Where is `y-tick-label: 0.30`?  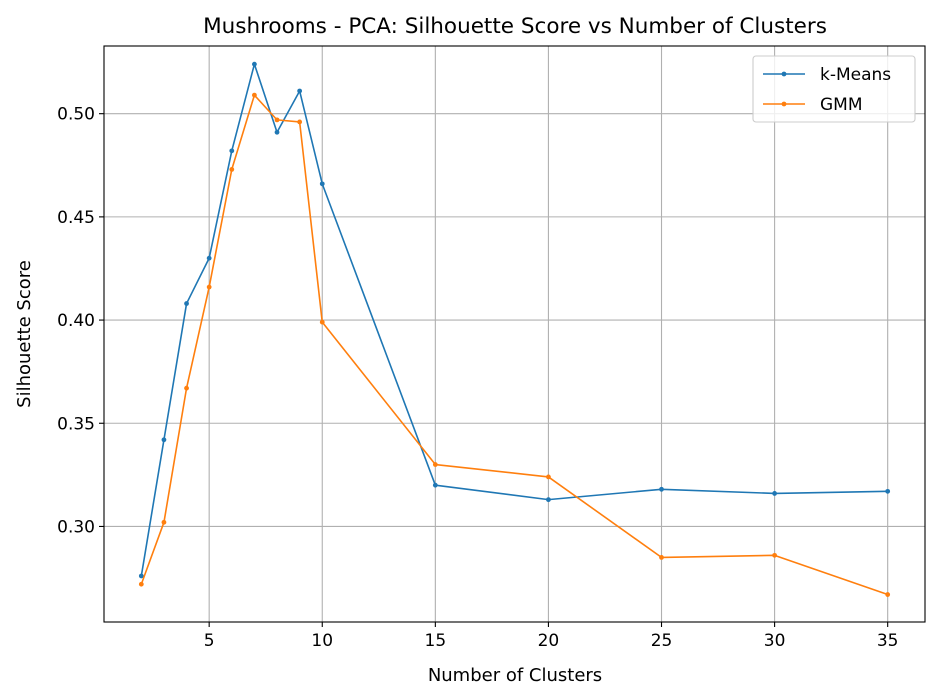
y-tick-label: 0.30 is located at coordinates (76, 527).